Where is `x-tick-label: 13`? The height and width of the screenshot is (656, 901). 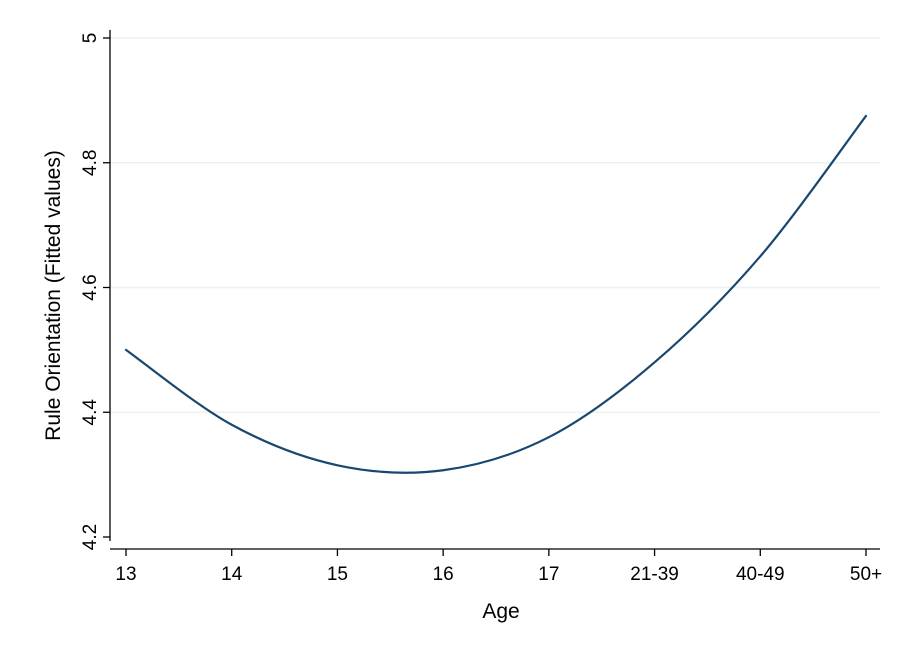 x-tick-label: 13 is located at coordinates (125, 574).